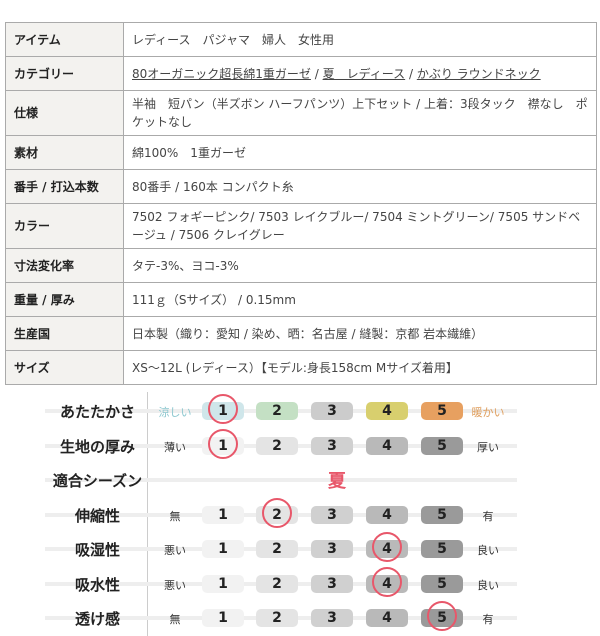 This screenshot has height=636, width=600. I want to click on spec-value: XS～12L (レディース）【モデル:身長158cm Mサイズ着用】, so click(360, 367).